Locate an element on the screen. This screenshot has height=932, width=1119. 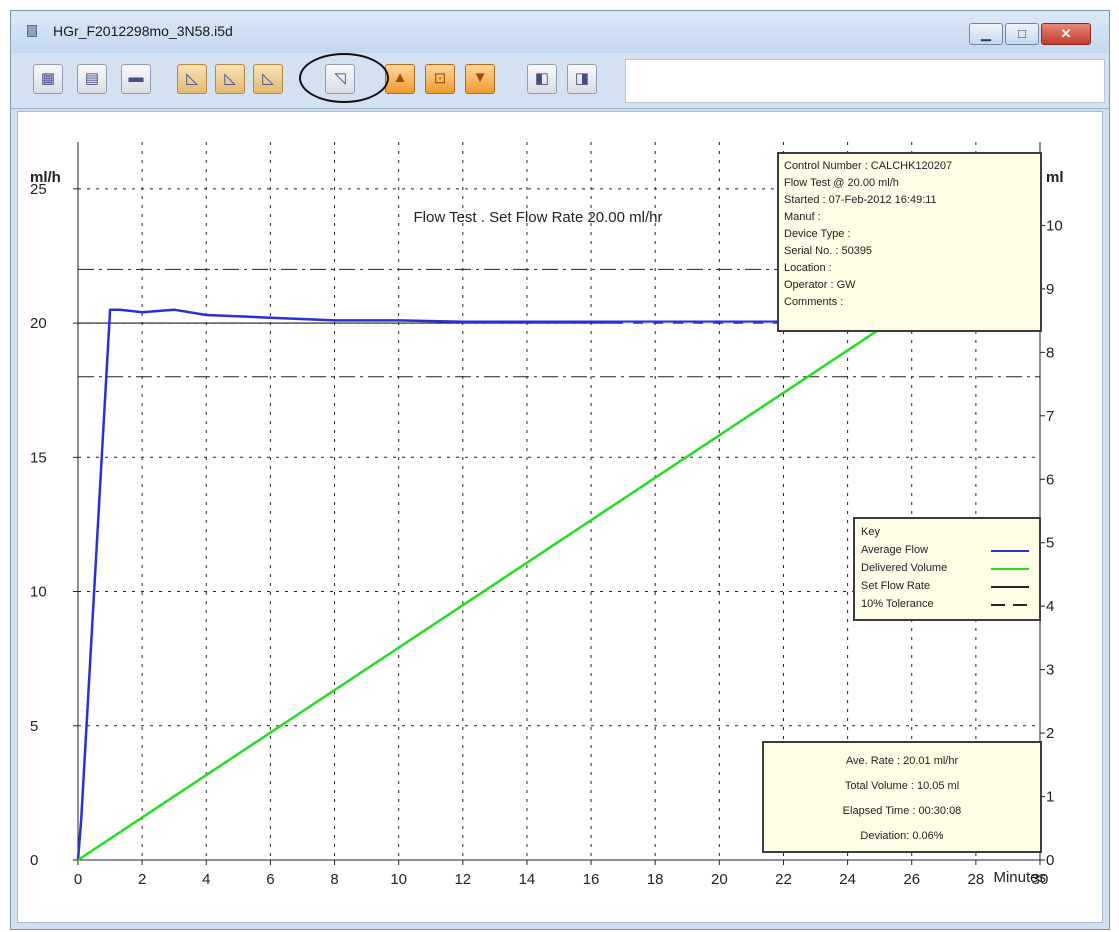
zoom-down-icon: ▼ is located at coordinates (480, 77).